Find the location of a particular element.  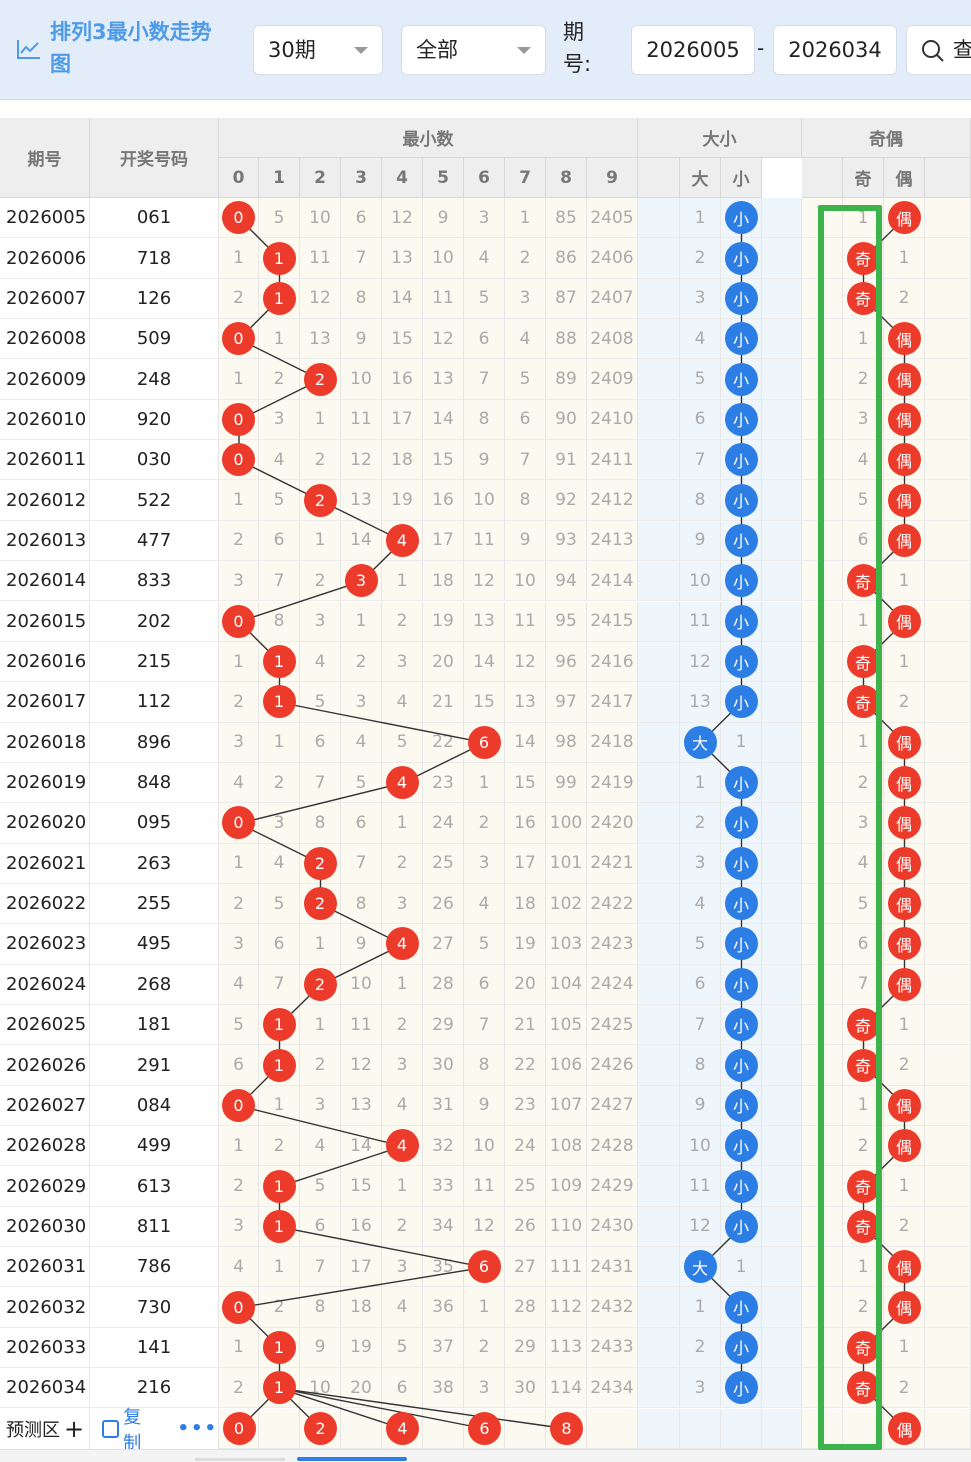

even-ball: 偶 is located at coordinates (904, 379).